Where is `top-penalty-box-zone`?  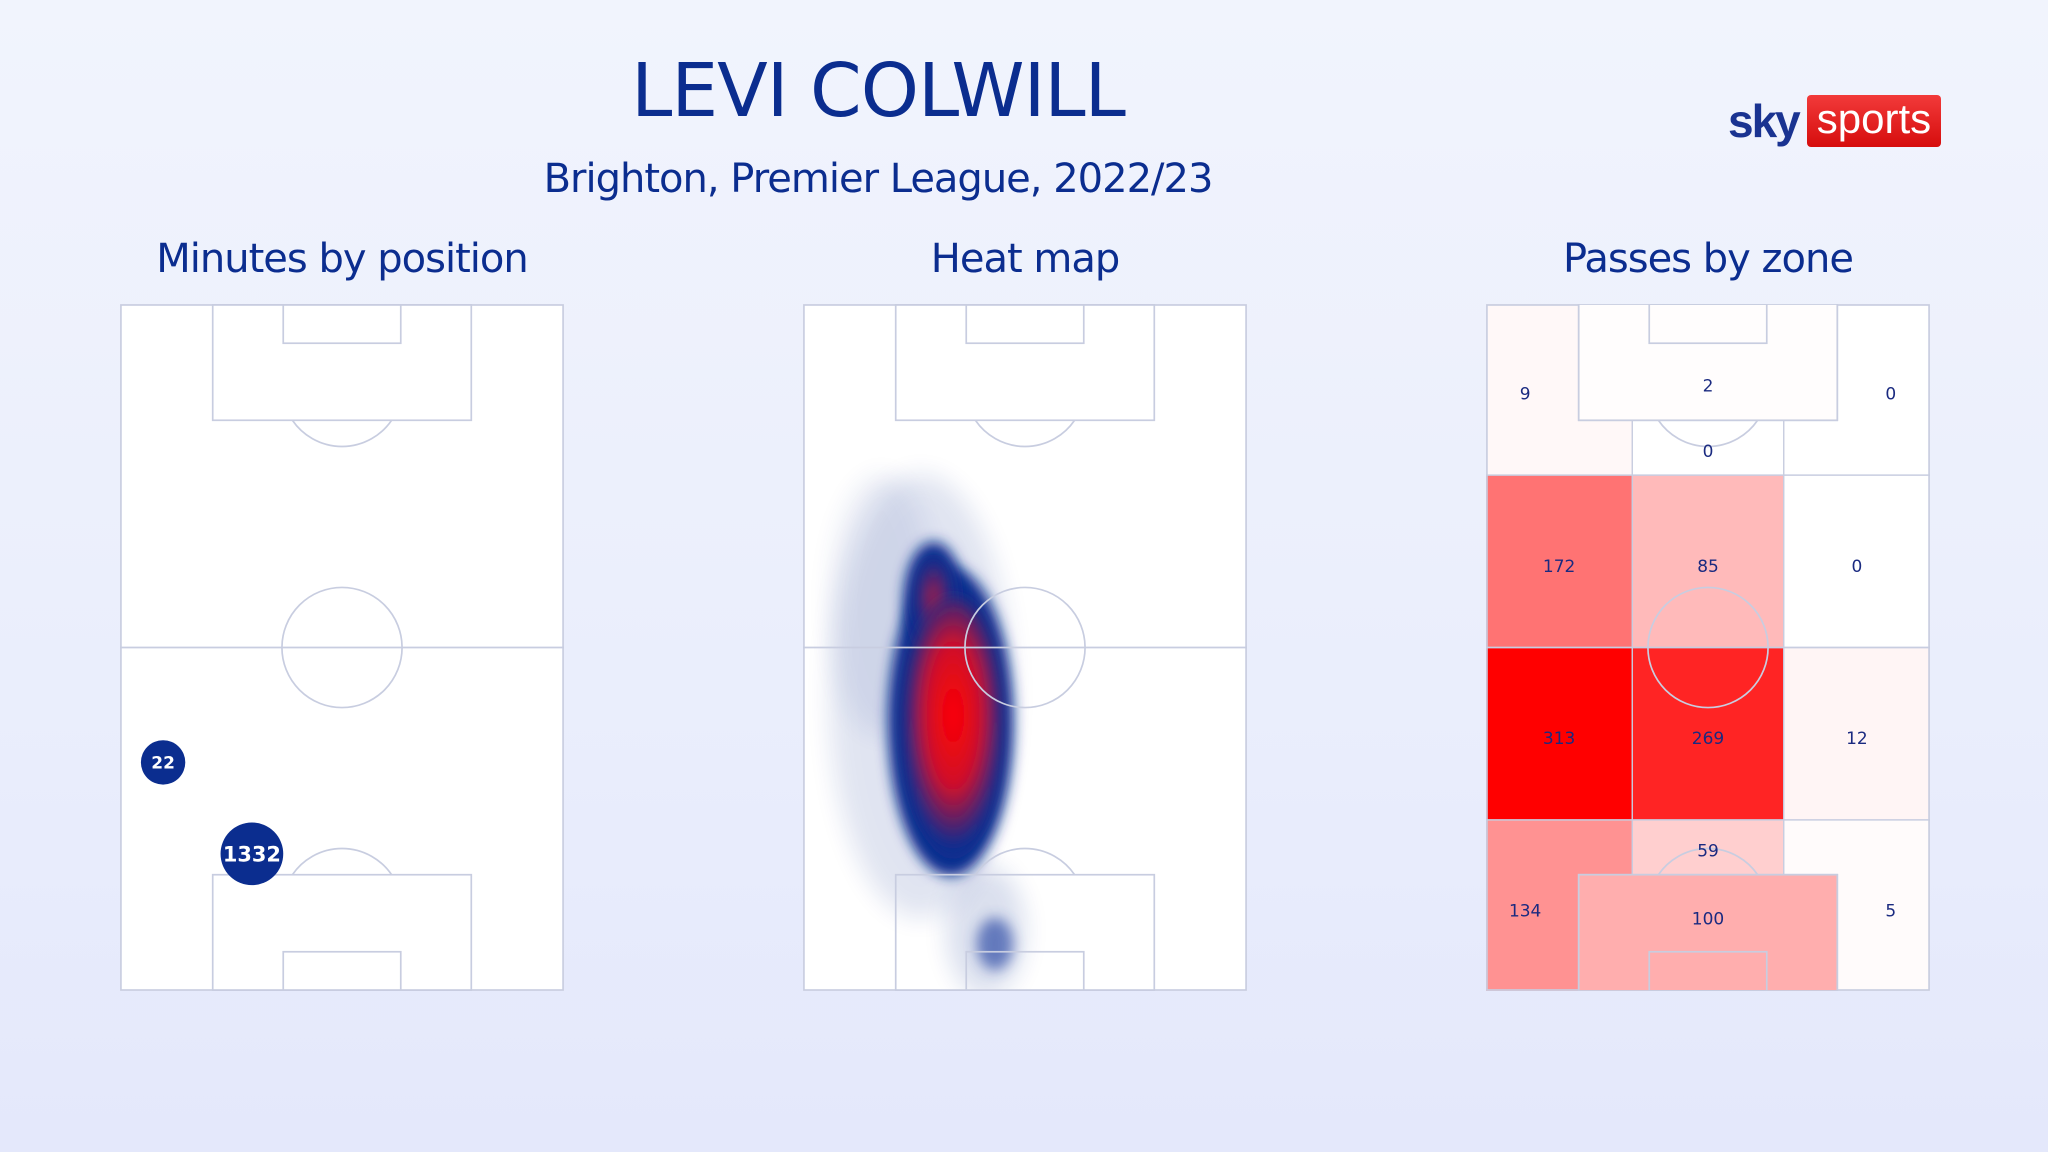
top-penalty-box-zone is located at coordinates (1708, 363).